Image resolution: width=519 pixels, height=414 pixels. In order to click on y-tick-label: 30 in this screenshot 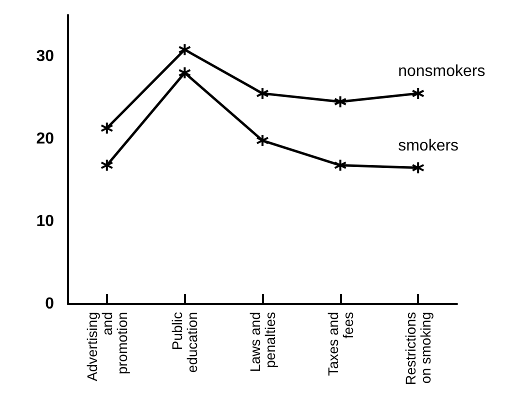, I will do `click(45, 56)`.